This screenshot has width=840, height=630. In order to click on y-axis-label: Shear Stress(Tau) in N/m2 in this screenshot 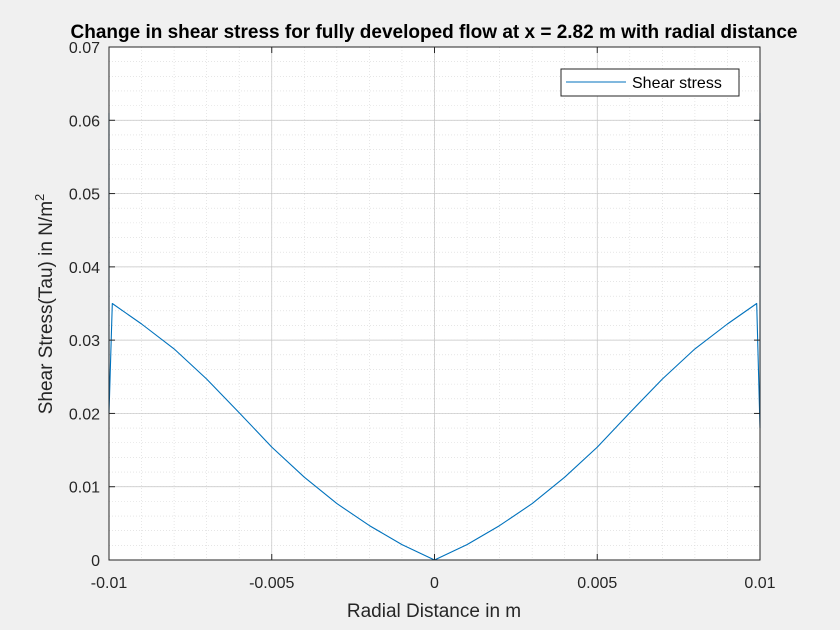, I will do `click(44, 304)`.